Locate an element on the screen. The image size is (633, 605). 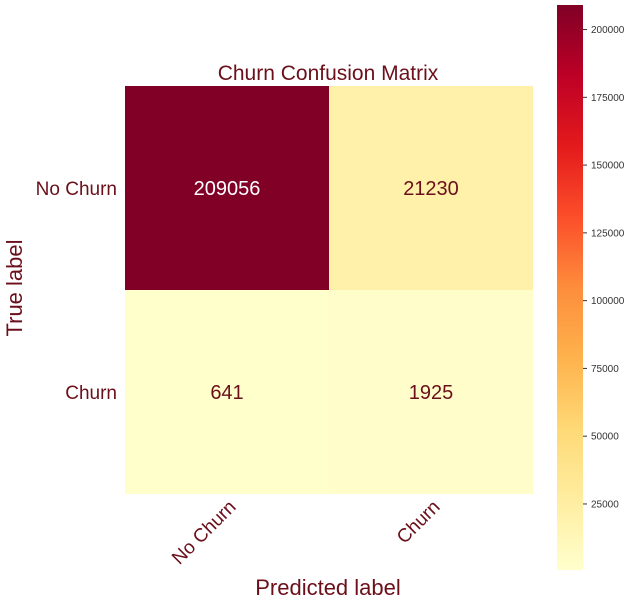
colorbar-tick-label: 200000 is located at coordinates (608, 30).